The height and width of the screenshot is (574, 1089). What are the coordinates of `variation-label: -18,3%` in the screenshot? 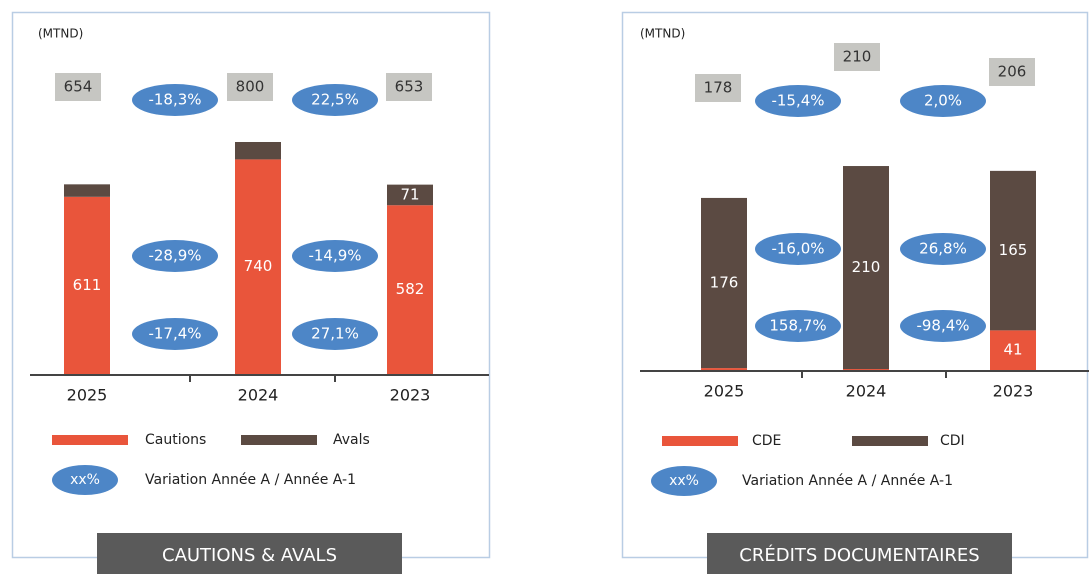 It's located at (174, 100).